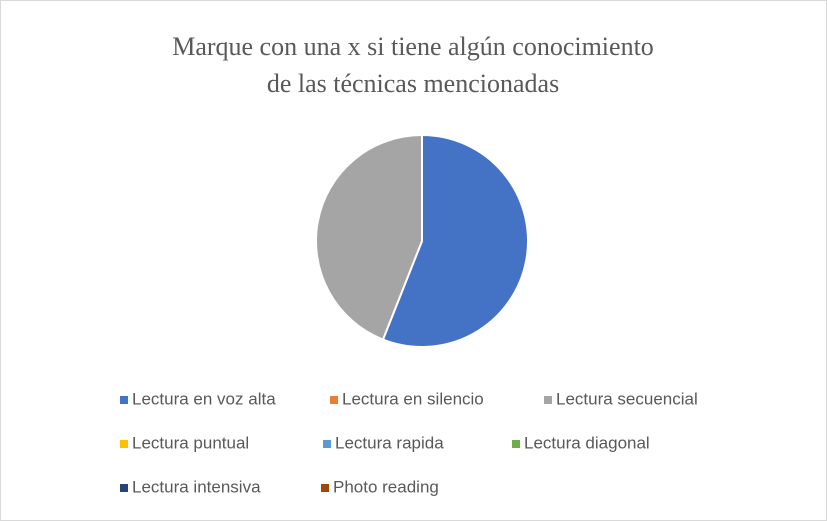 The width and height of the screenshot is (827, 521). I want to click on legend-label: Lectura diagonal, so click(587, 442).